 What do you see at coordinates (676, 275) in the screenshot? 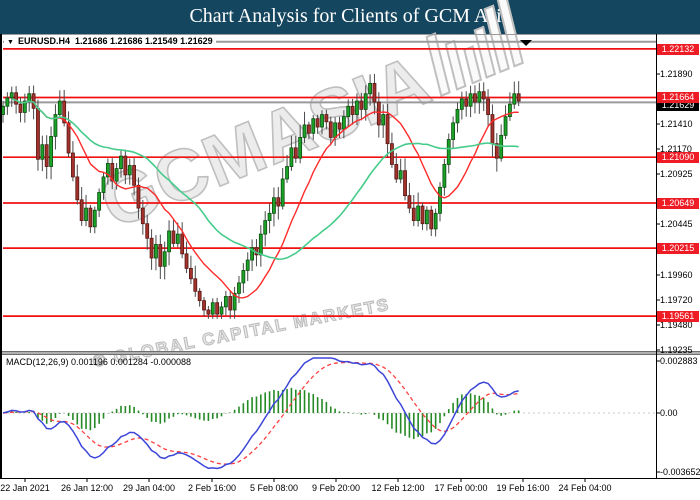
I see `price-tick-label: 1.19960` at bounding box center [676, 275].